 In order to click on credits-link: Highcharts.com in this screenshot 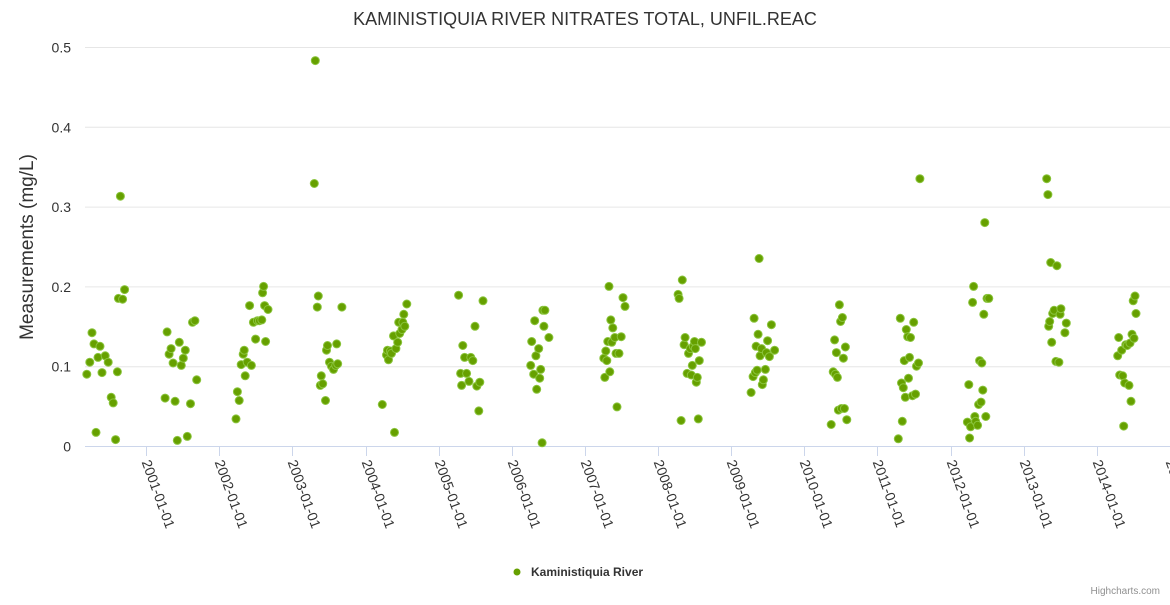, I will do `click(1125, 591)`.